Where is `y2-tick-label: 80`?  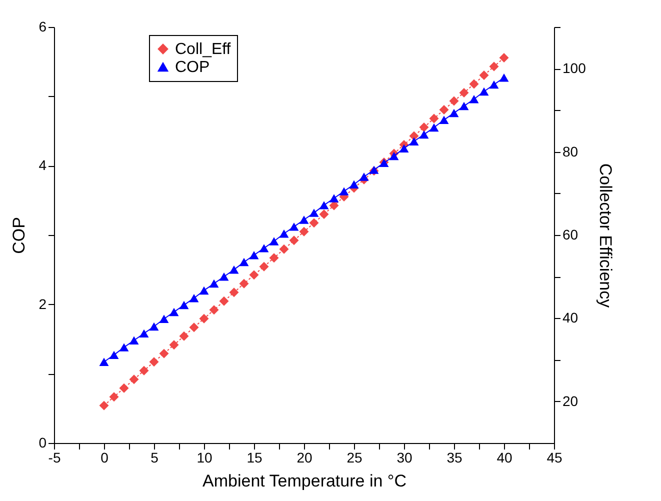
y2-tick-label: 80 is located at coordinates (570, 151).